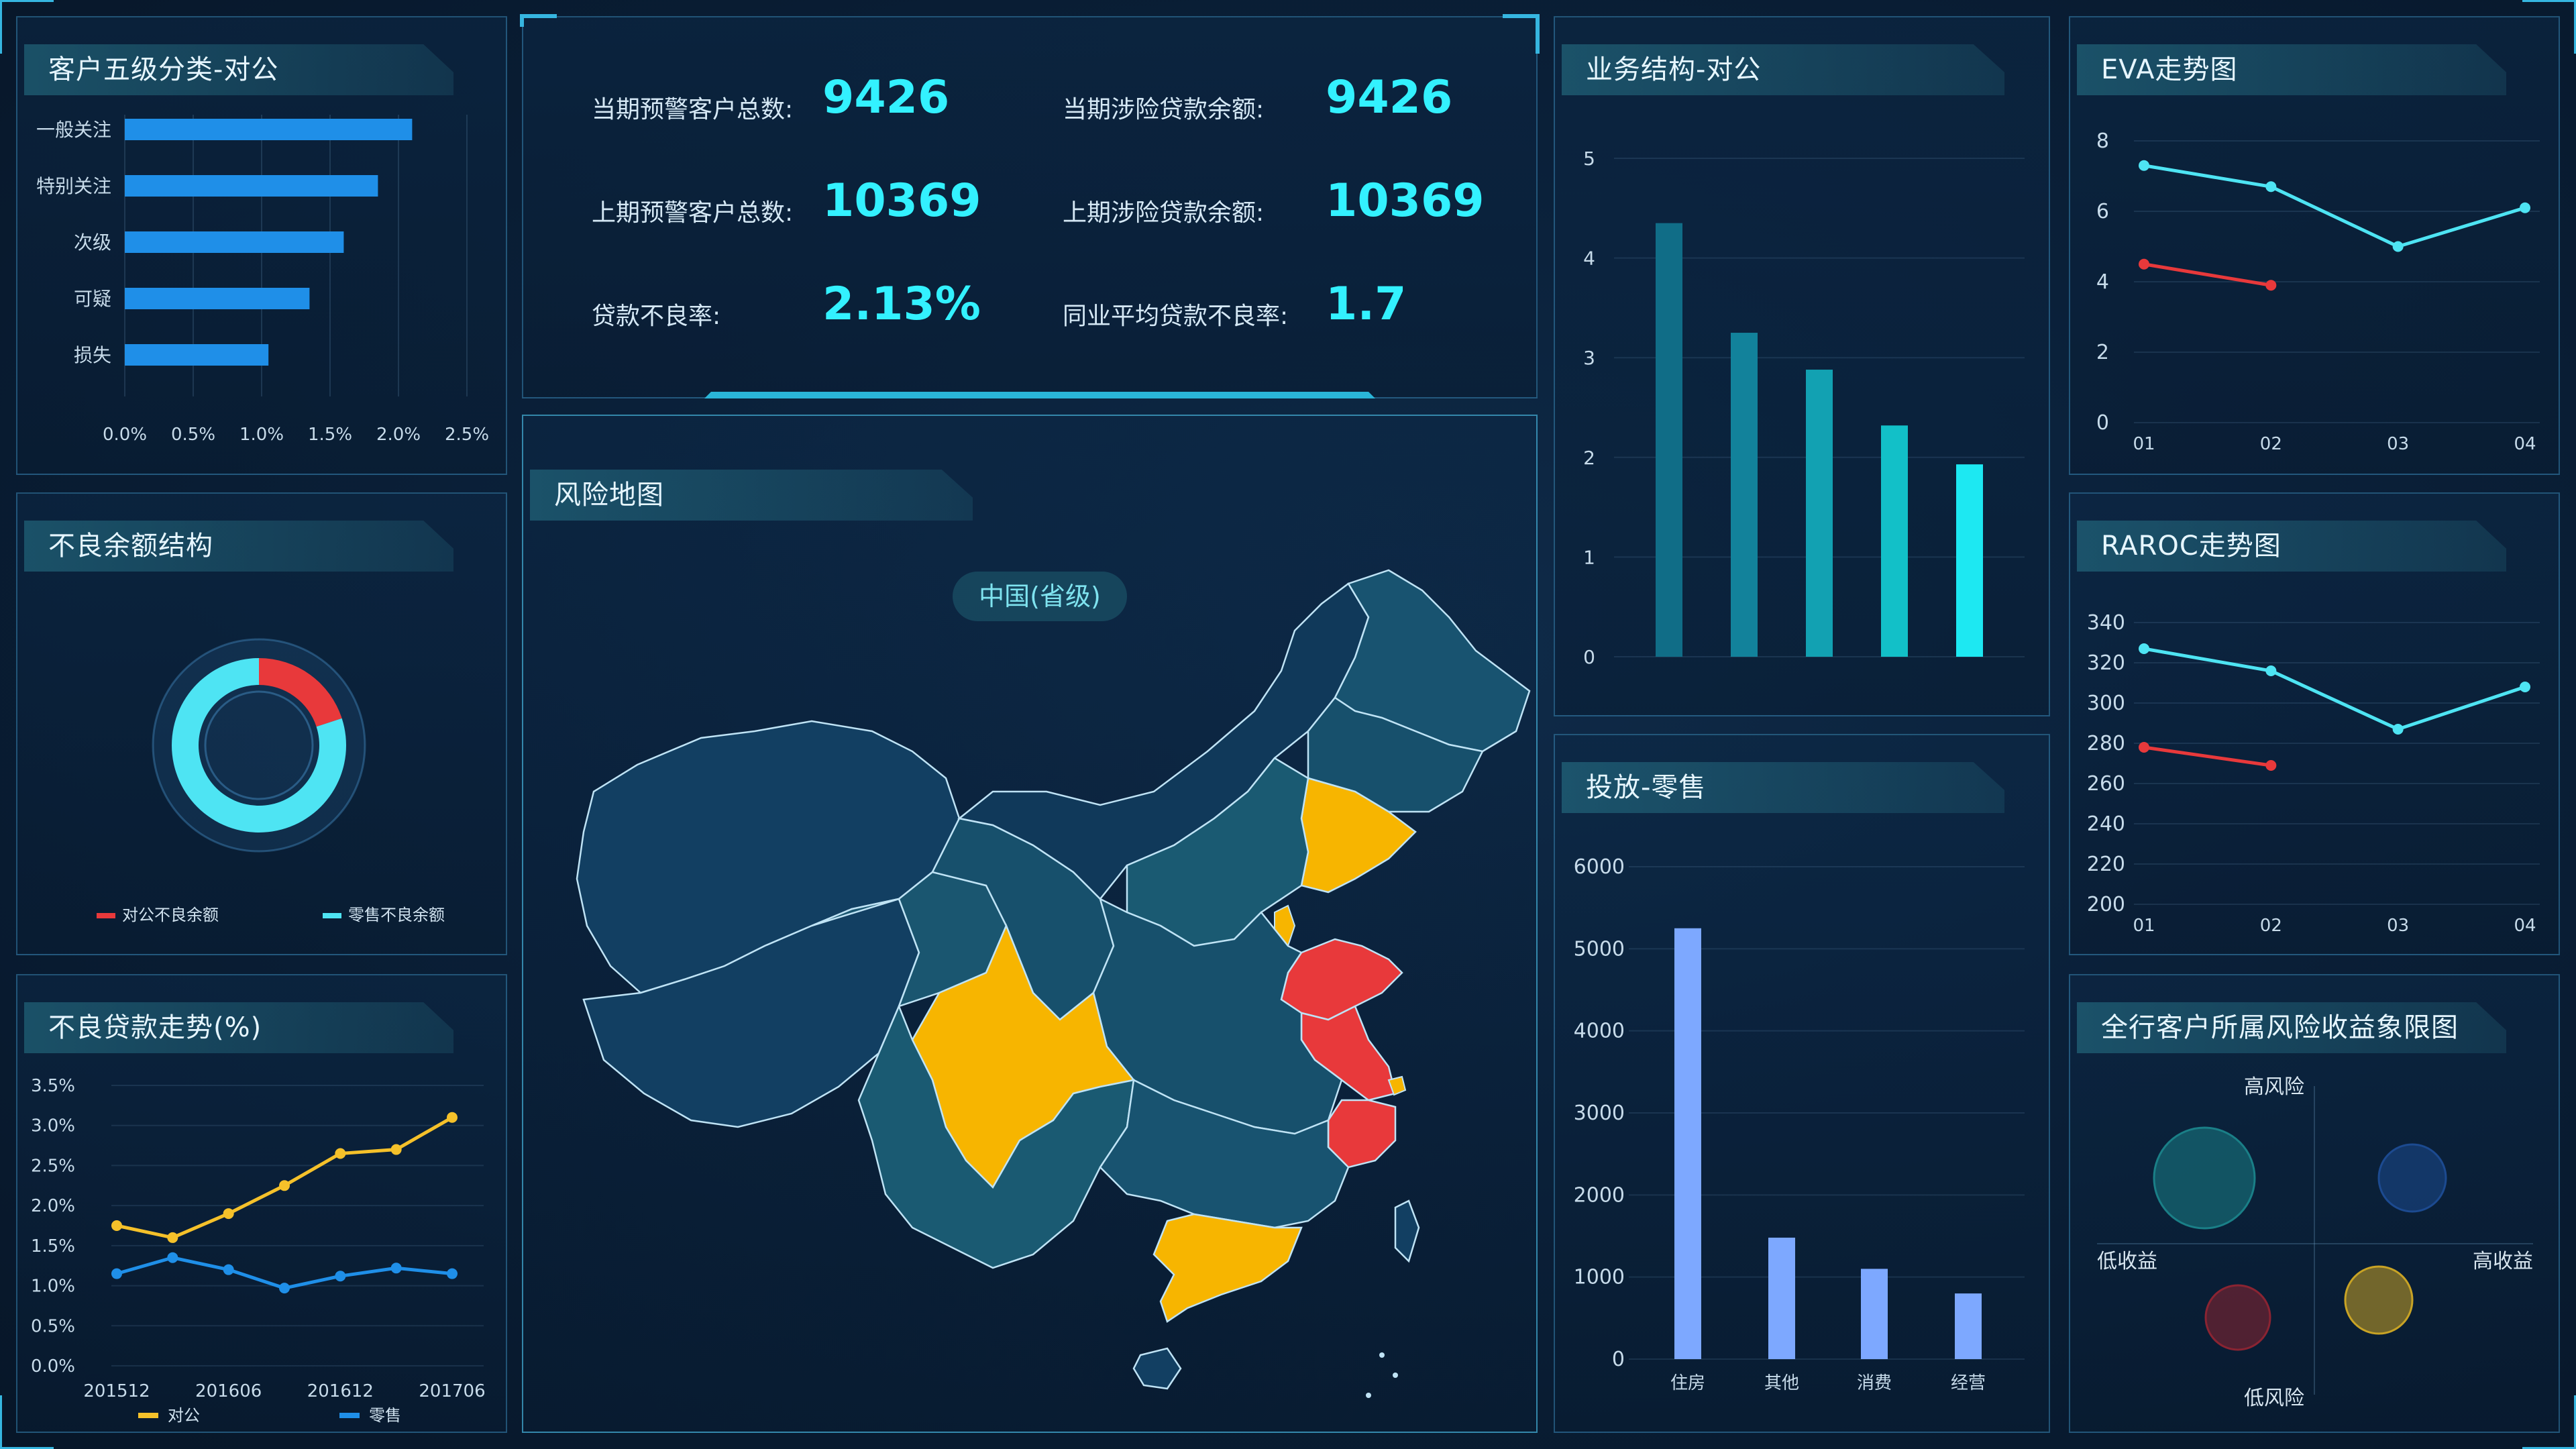  Describe the element at coordinates (1164, 213) in the screenshot. I see `stat-label: 上期涉险贷款余额:` at that location.